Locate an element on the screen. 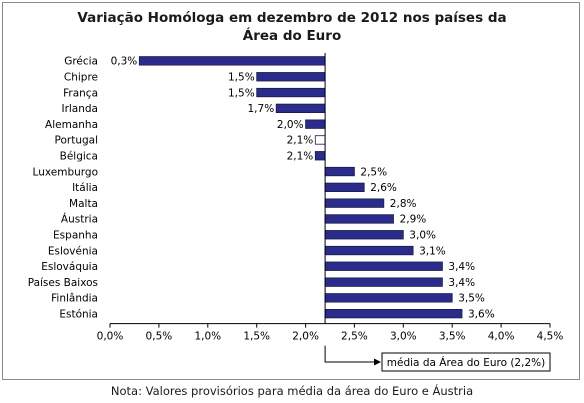 This screenshot has height=403, width=584. value-label-12: 3,1% is located at coordinates (432, 251).